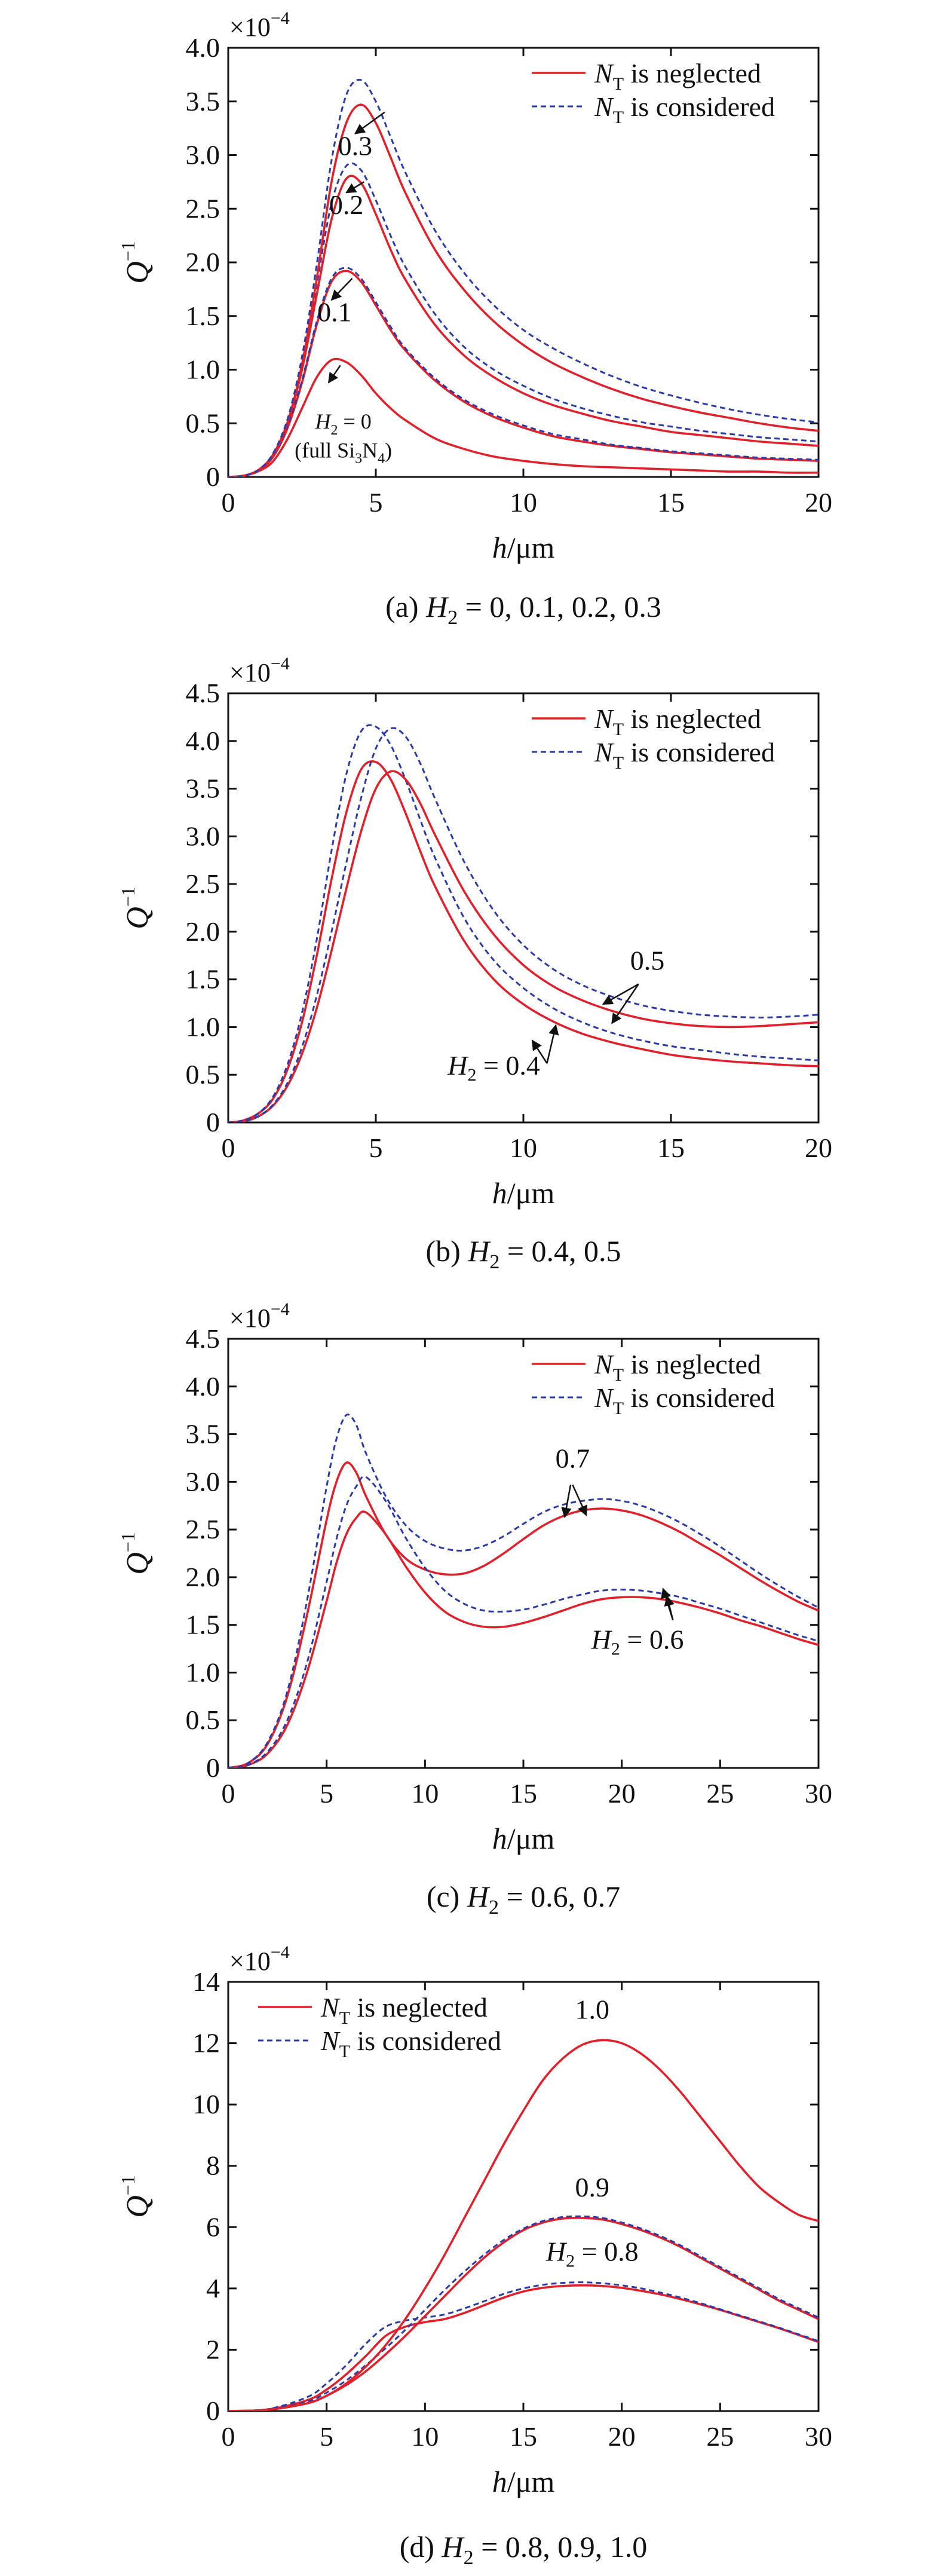 This screenshot has height=2576, width=941. I want to click on curve-label: 1.0, so click(592, 2009).